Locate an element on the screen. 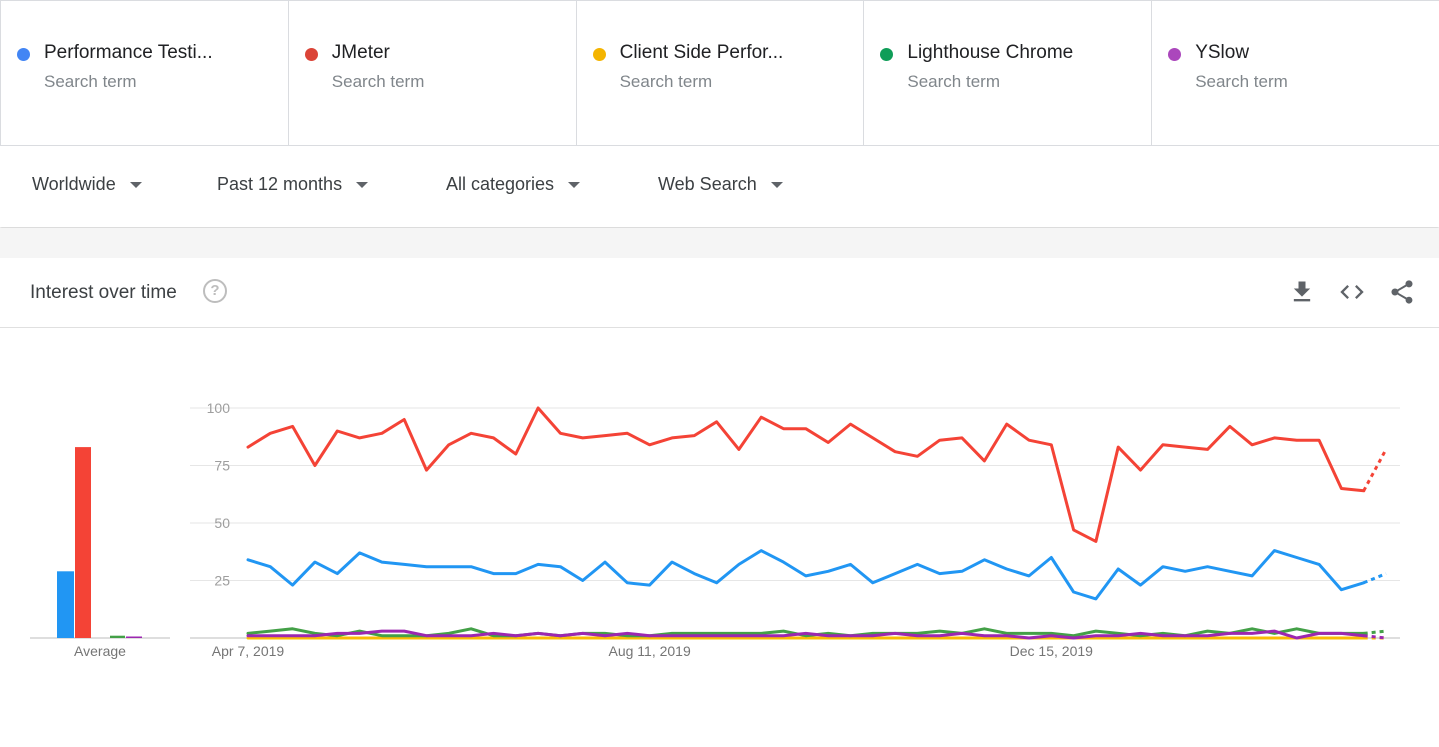 This screenshot has width=1439, height=747. term-card-performance-testing: Performance Testi... Search term is located at coordinates (144, 73).